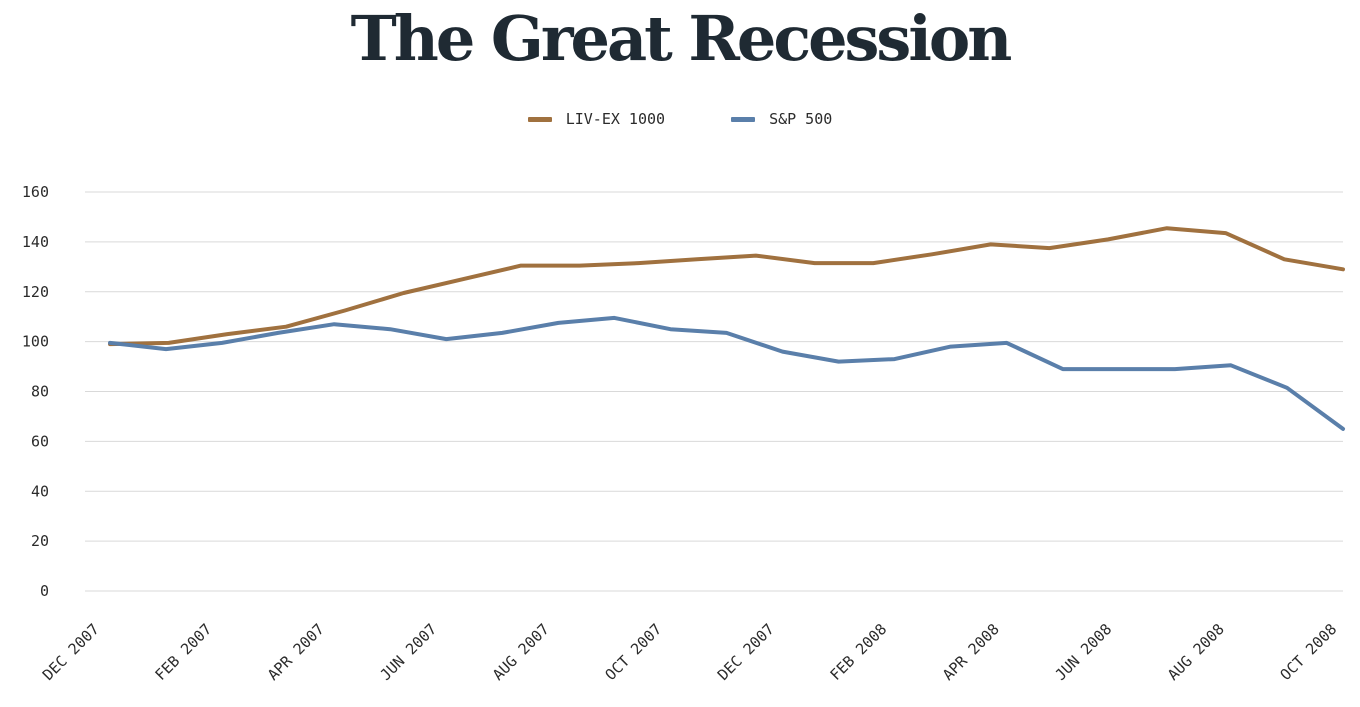  Describe the element at coordinates (40, 491) in the screenshot. I see `y-tick-label-40: 40` at that location.